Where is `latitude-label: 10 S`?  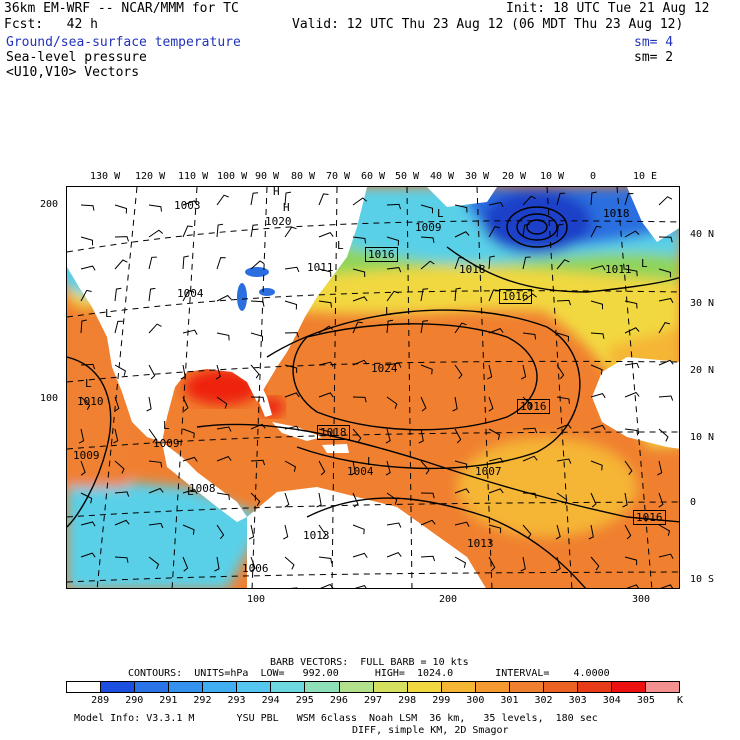 latitude-label: 10 S is located at coordinates (702, 579).